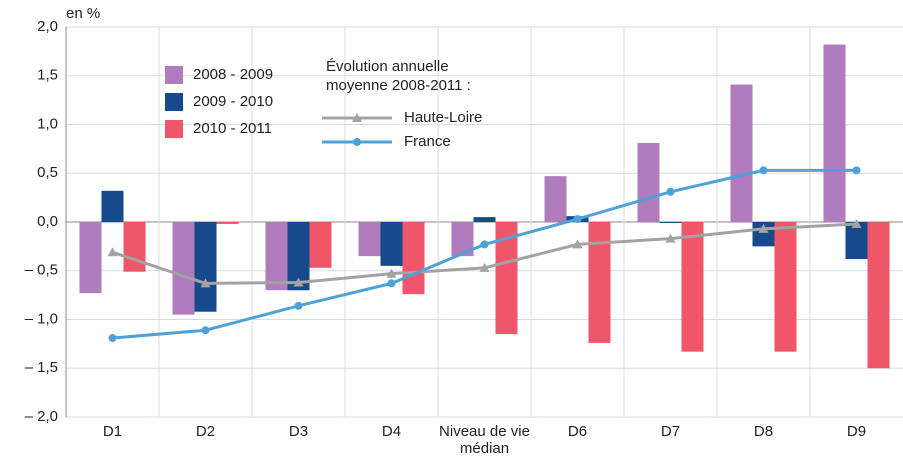 The height and width of the screenshot is (461, 903). What do you see at coordinates (577, 431) in the screenshot?
I see `x-tick-label: D6` at bounding box center [577, 431].